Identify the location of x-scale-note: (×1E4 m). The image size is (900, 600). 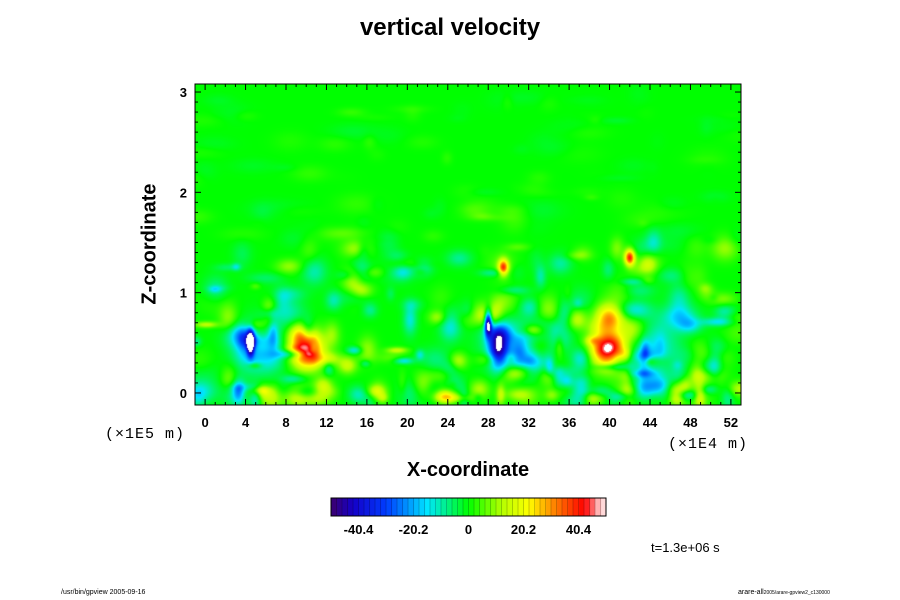
(708, 444).